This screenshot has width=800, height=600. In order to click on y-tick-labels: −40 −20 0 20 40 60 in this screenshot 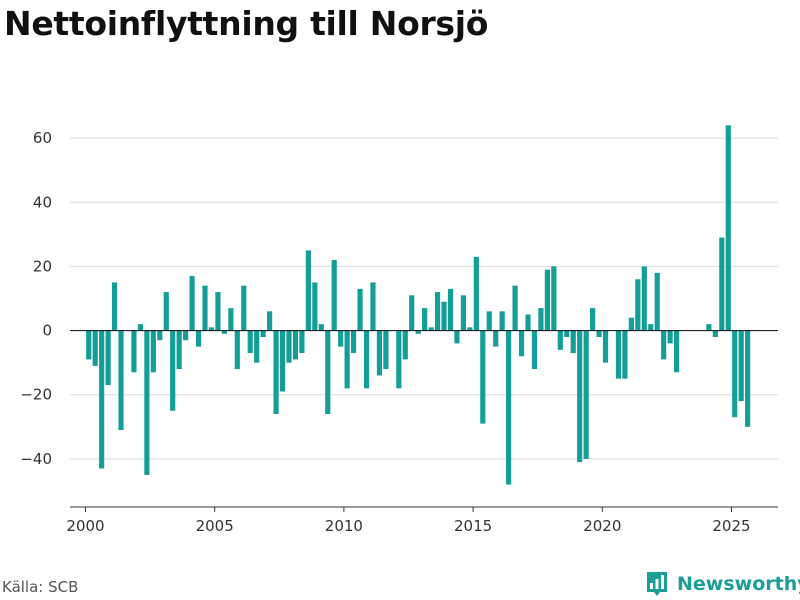, I will do `click(36, 298)`.